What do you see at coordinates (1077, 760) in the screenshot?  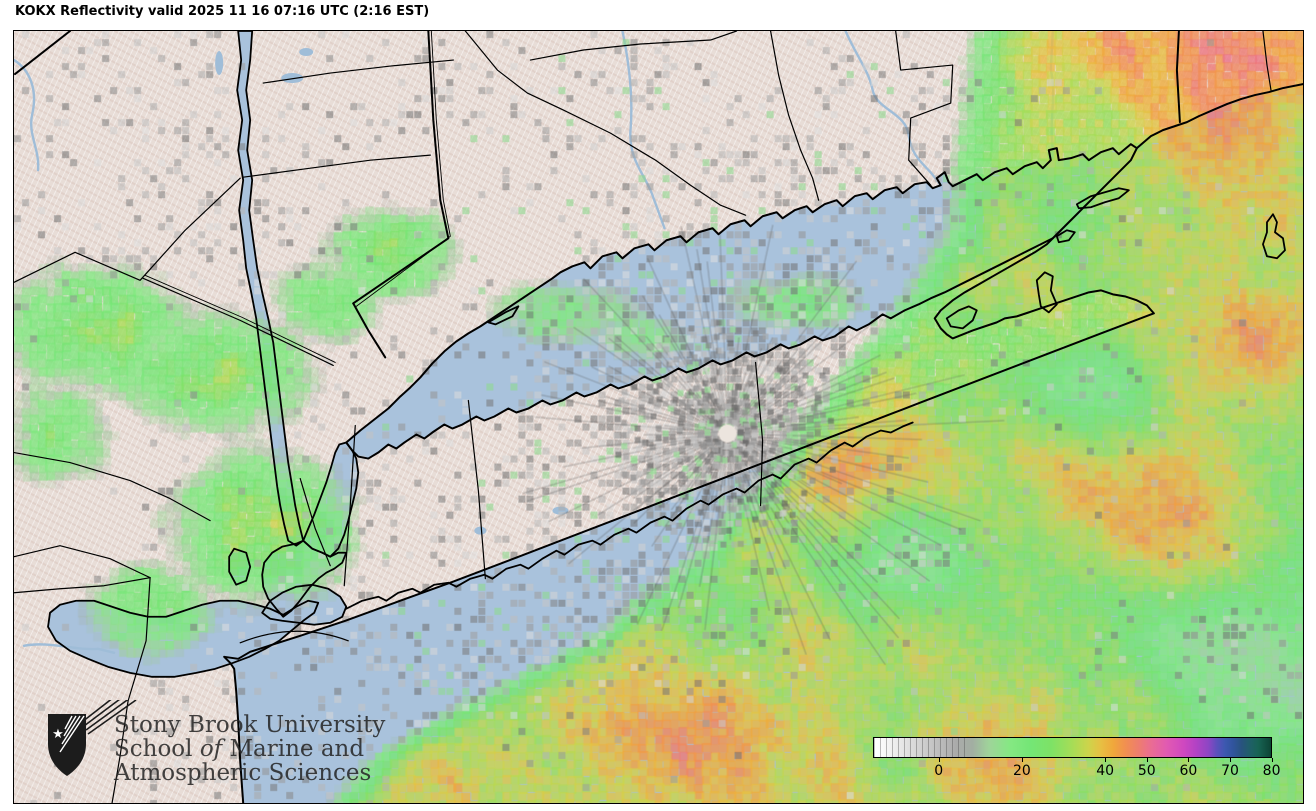 I see `reflectivity-colorbar: 0 20 40 50 60 70 80` at bounding box center [1077, 760].